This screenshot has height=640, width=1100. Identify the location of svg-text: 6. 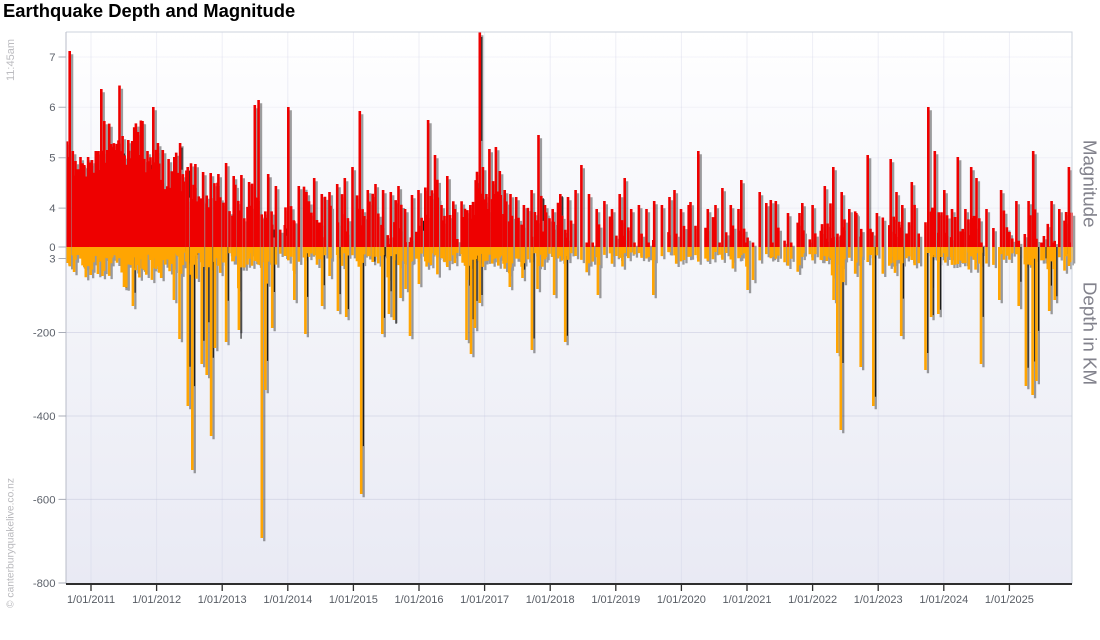
(52, 108).